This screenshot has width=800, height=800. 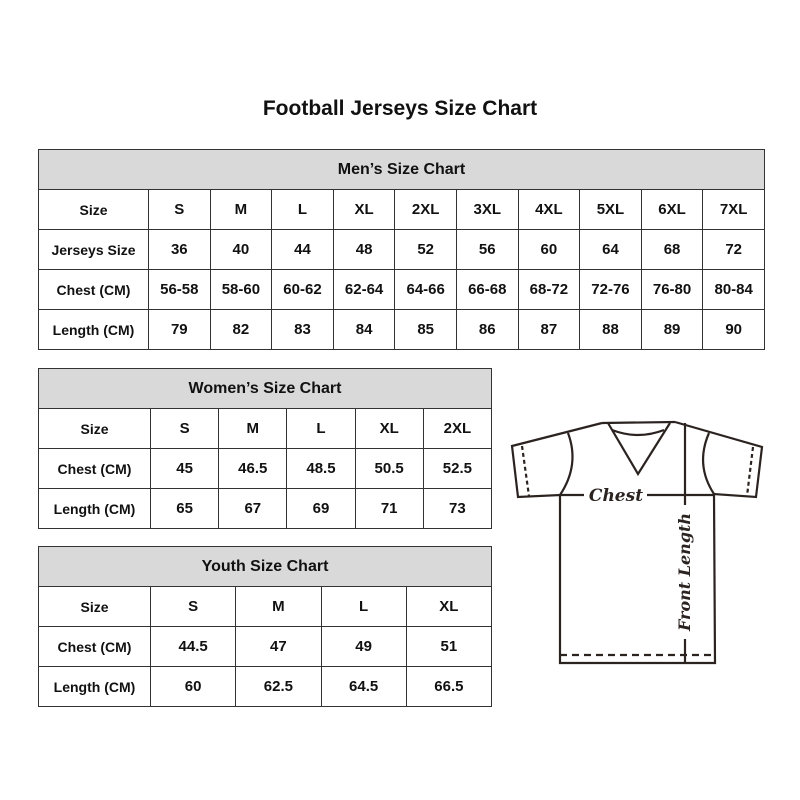 I want to click on table-cell: 46.5, so click(x=253, y=468).